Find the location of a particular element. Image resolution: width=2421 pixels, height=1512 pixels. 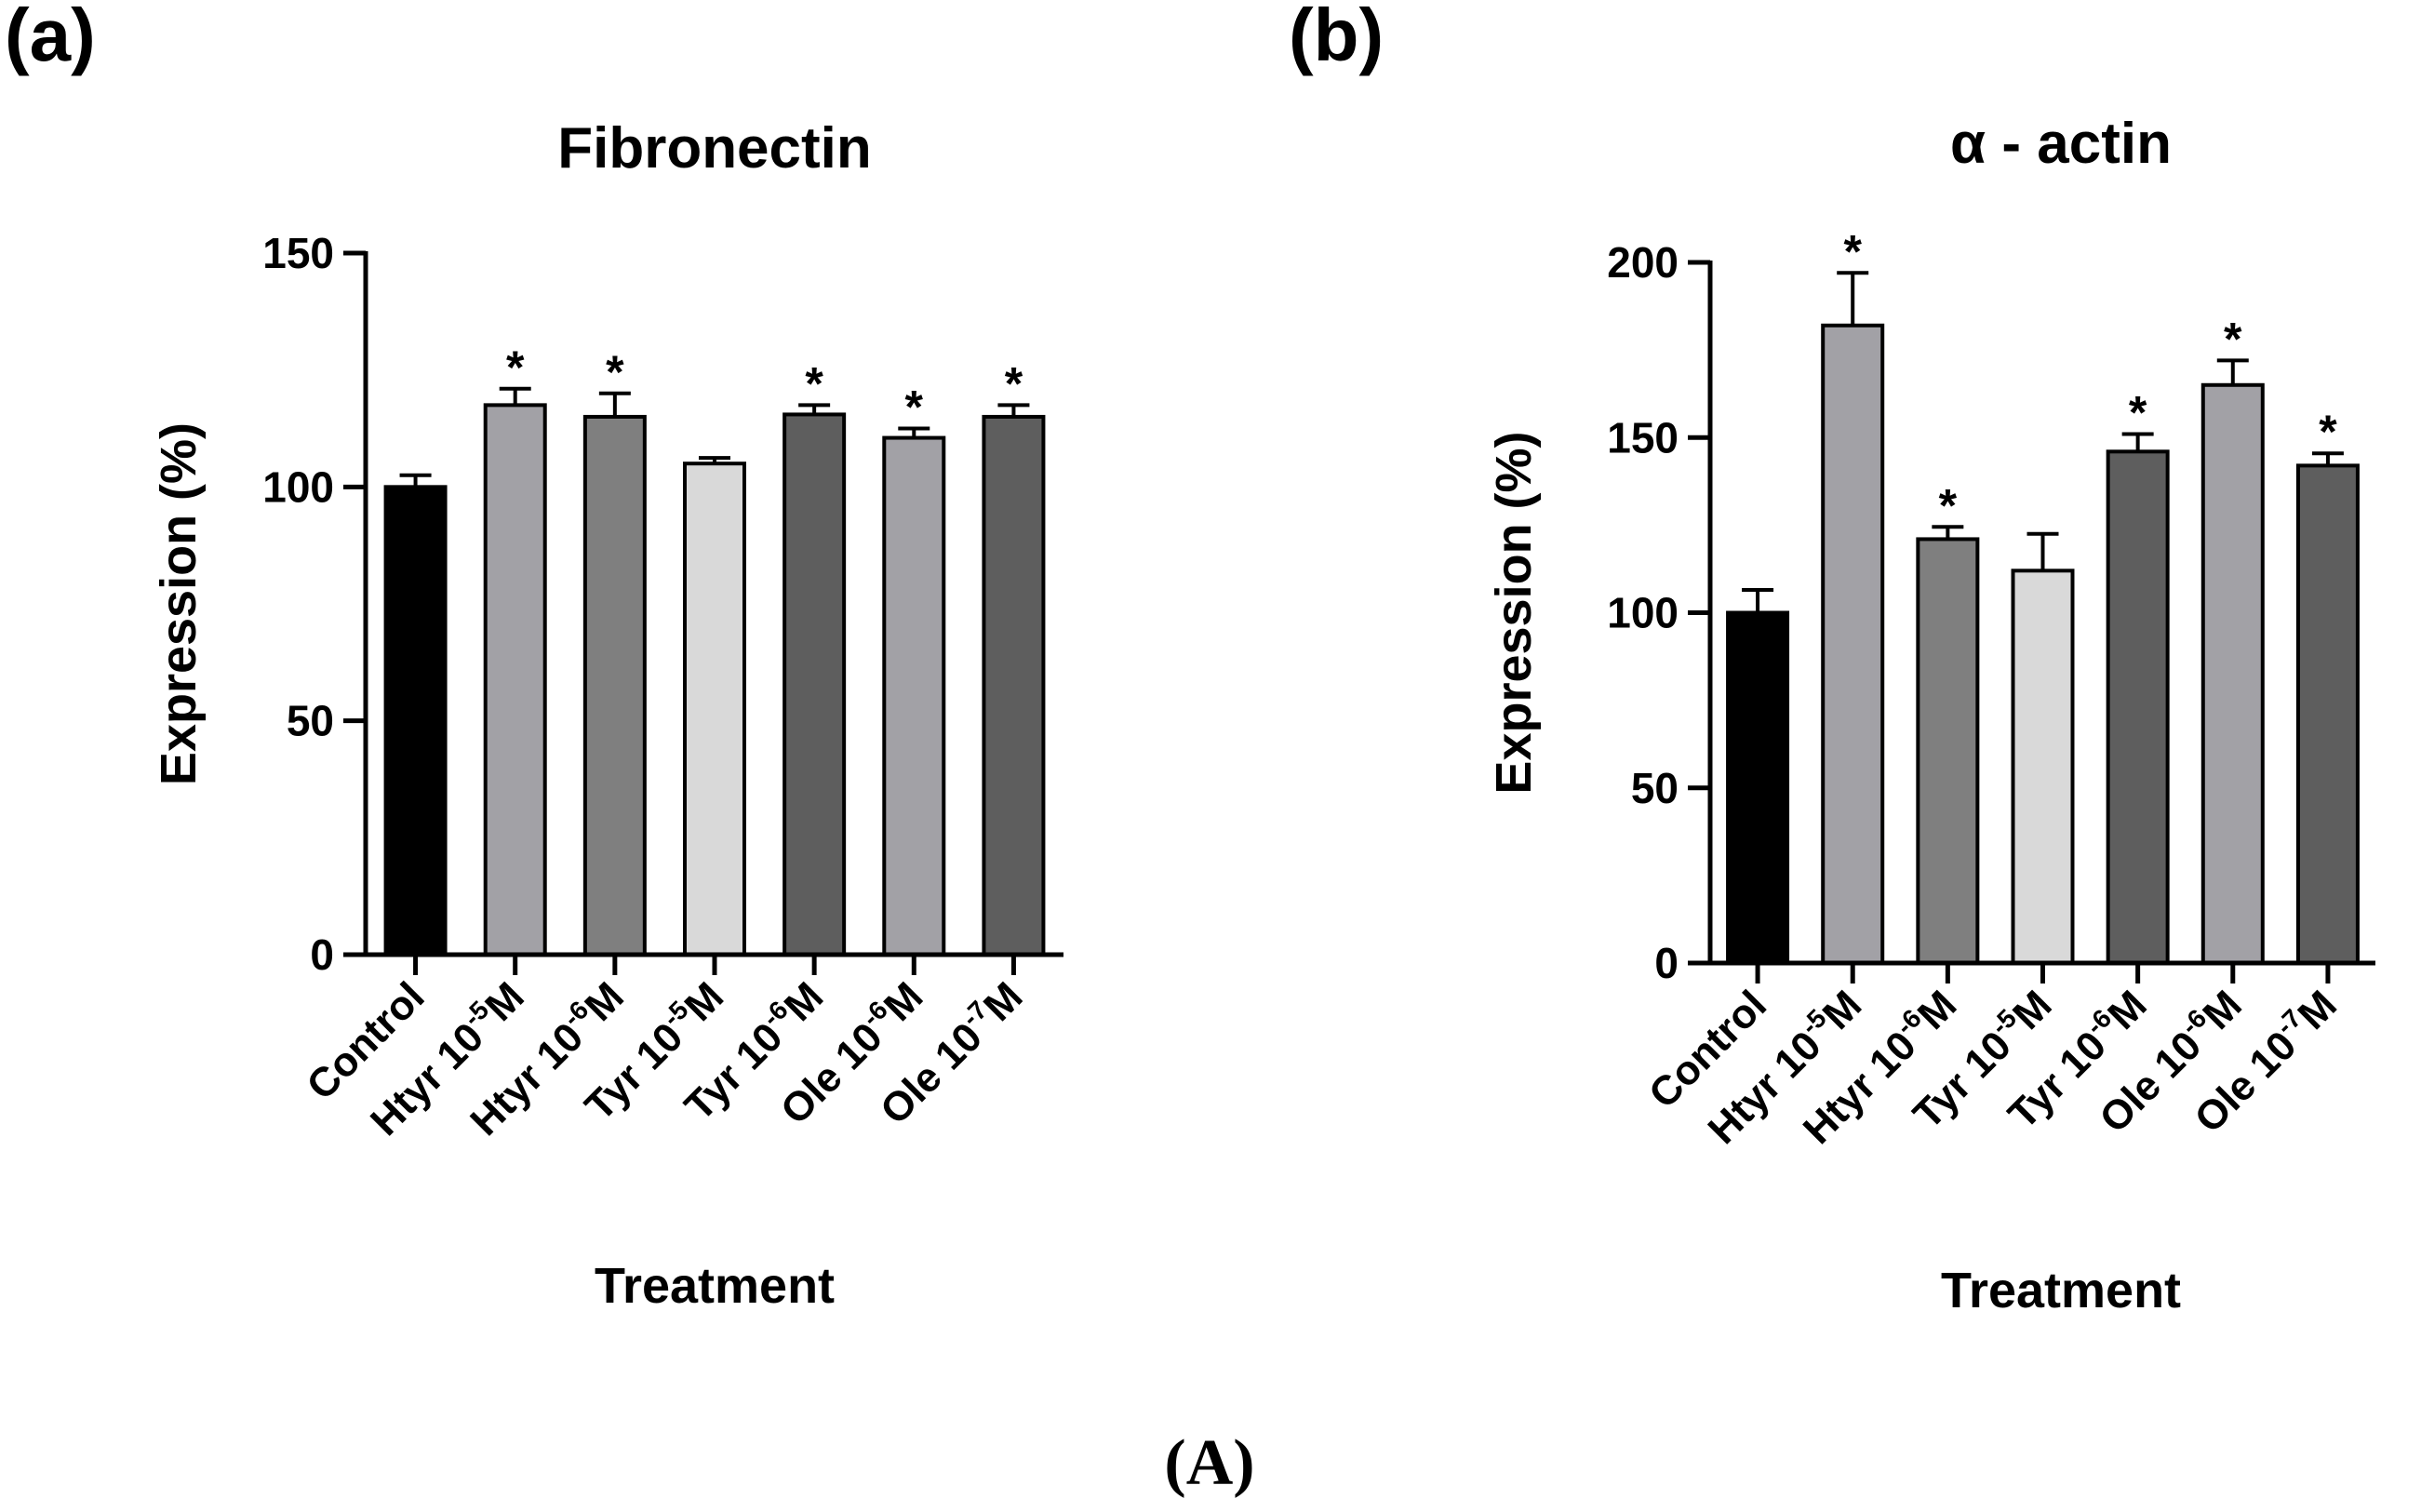

chart-title: Fibronectin is located at coordinates (715, 148).